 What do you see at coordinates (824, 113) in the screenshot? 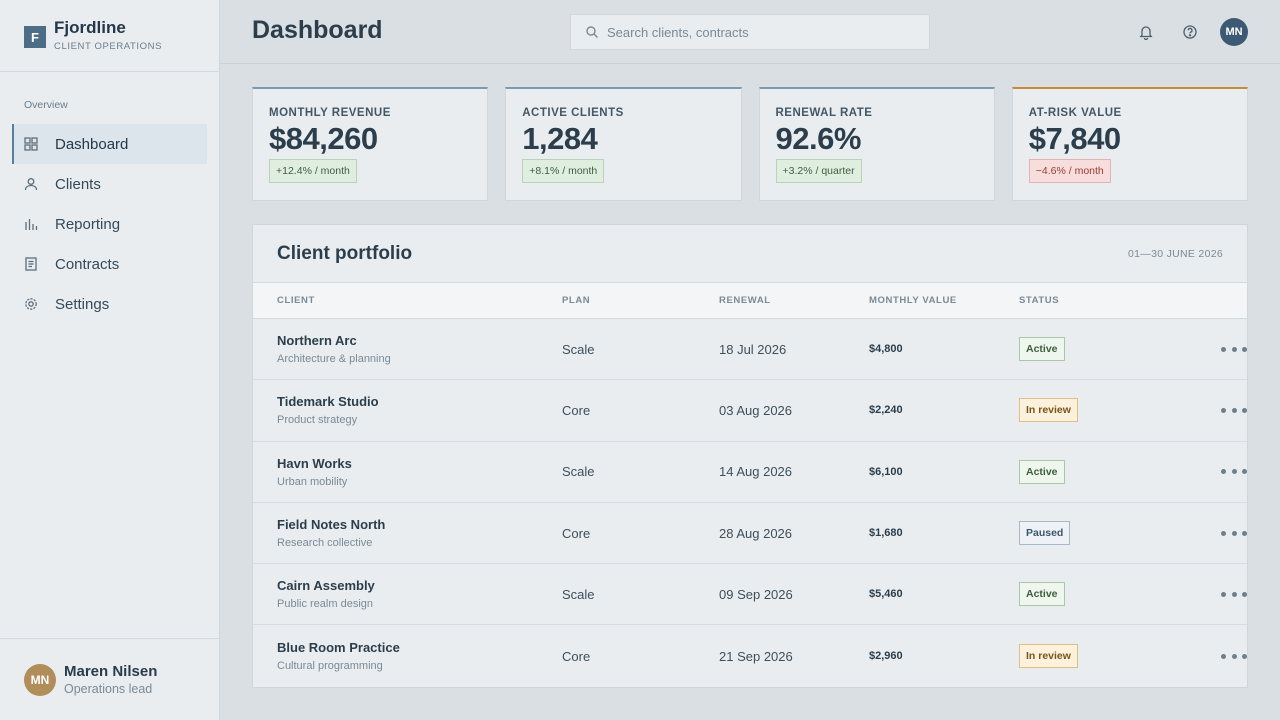
I see `kpi-label: RENEWAL RATE` at bounding box center [824, 113].